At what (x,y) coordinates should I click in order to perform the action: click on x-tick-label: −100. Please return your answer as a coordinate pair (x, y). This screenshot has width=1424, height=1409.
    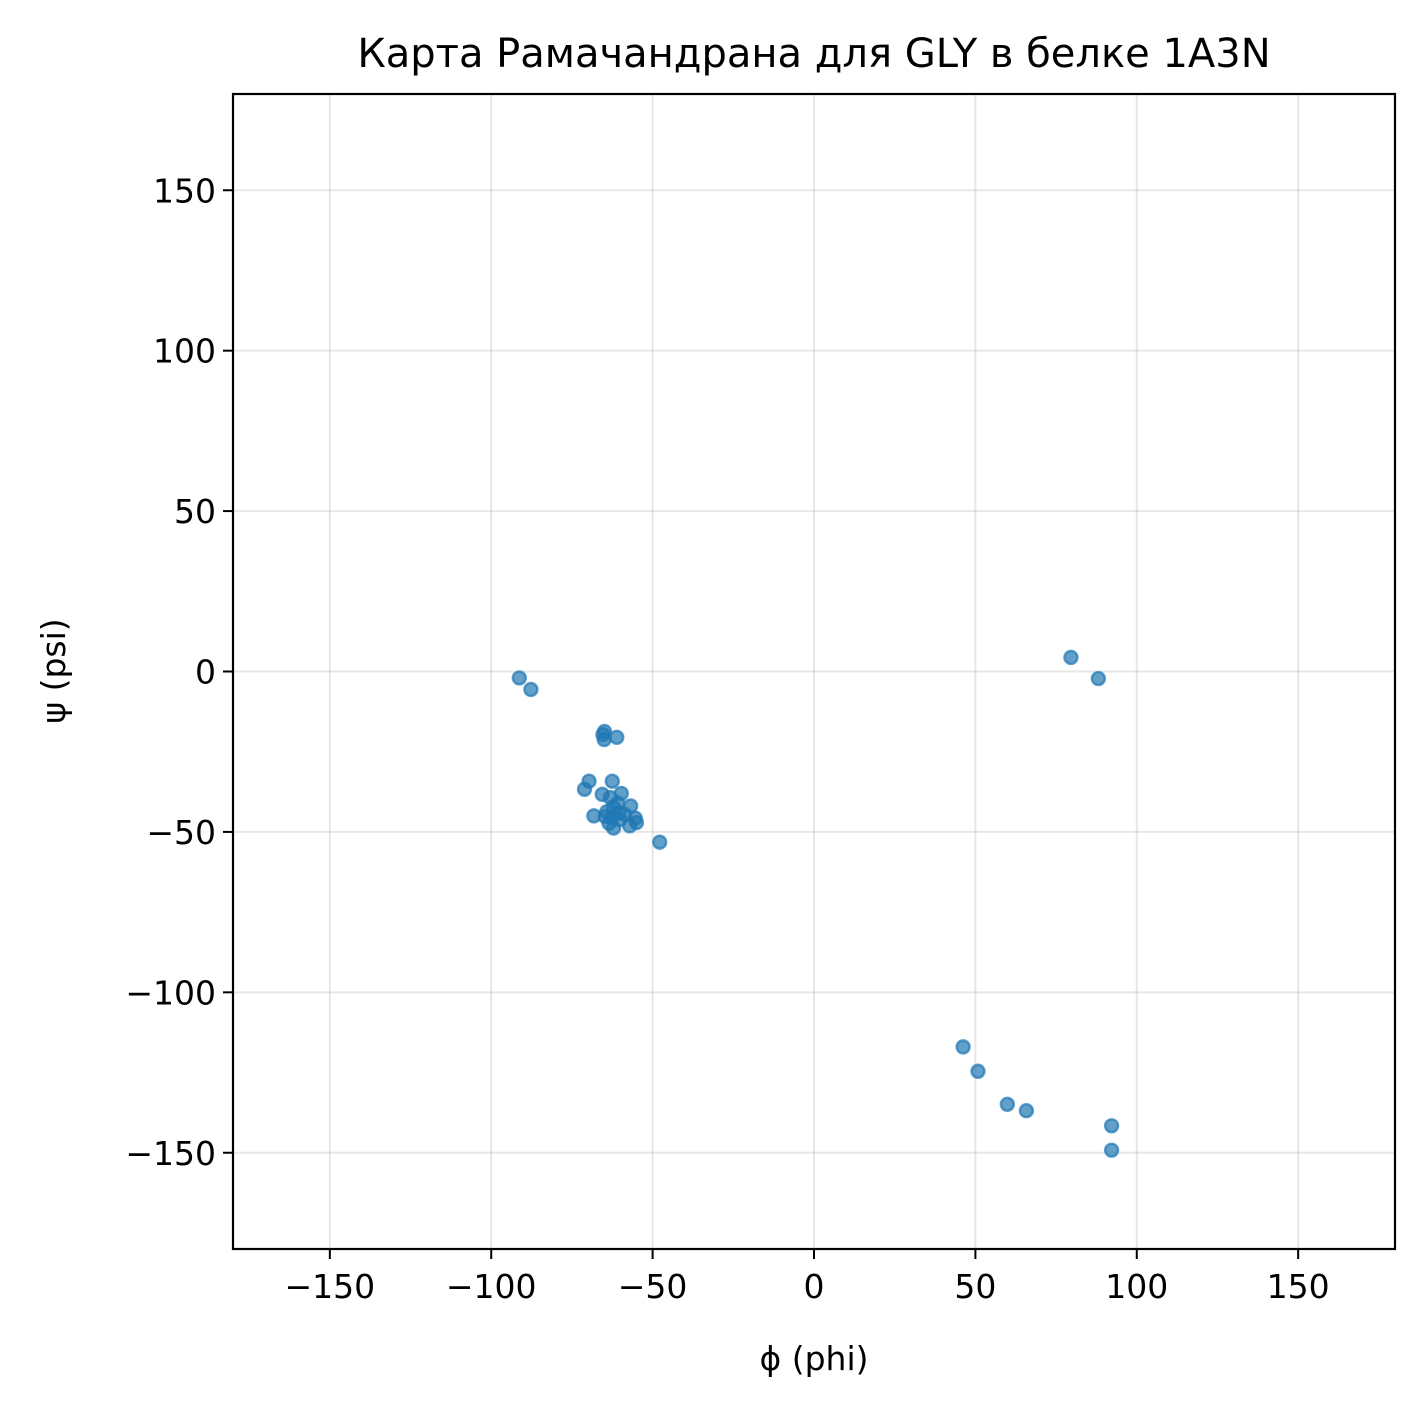
    Looking at the image, I should click on (491, 1286).